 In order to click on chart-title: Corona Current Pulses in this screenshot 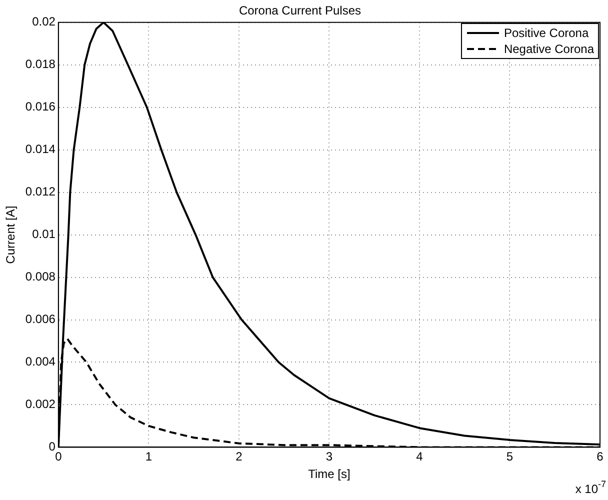, I will do `click(300, 11)`.